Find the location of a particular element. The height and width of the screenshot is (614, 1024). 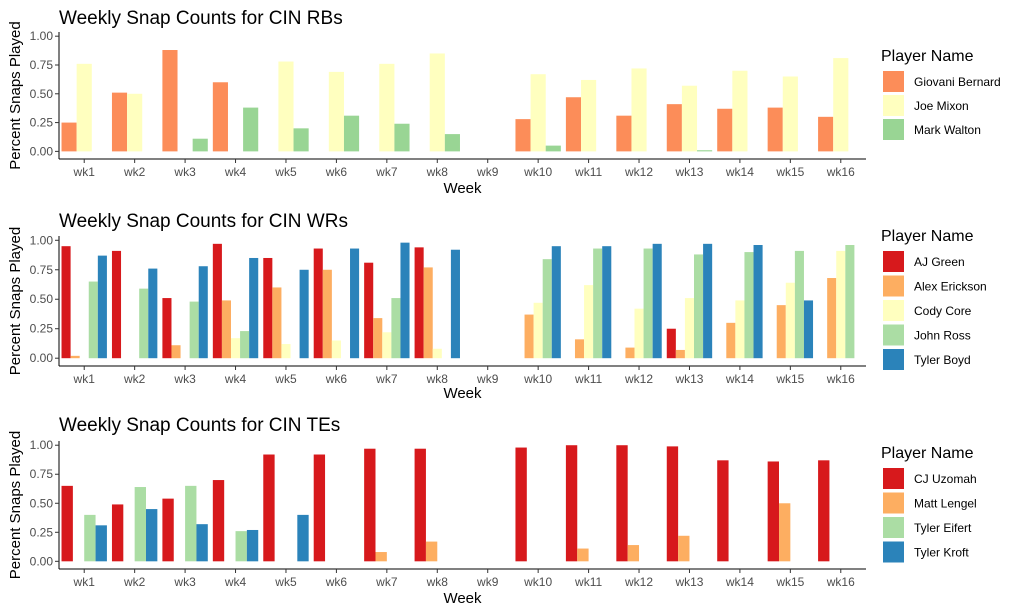

y-tick-label: 1.00 is located at coordinates (42, 445).